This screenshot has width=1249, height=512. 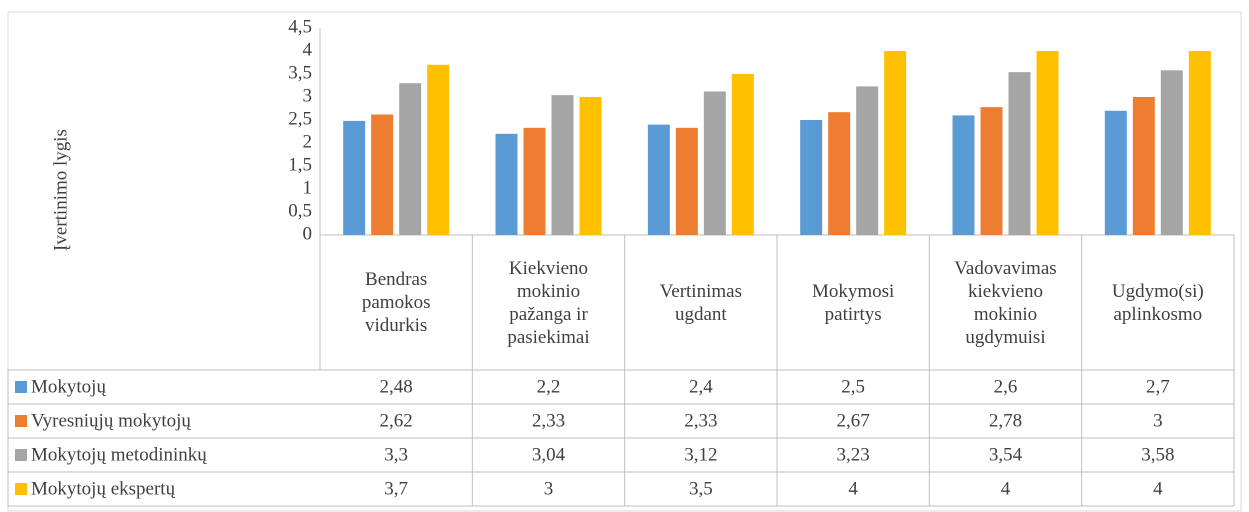 I want to click on y-tick-label: 4,5, so click(x=300, y=26).